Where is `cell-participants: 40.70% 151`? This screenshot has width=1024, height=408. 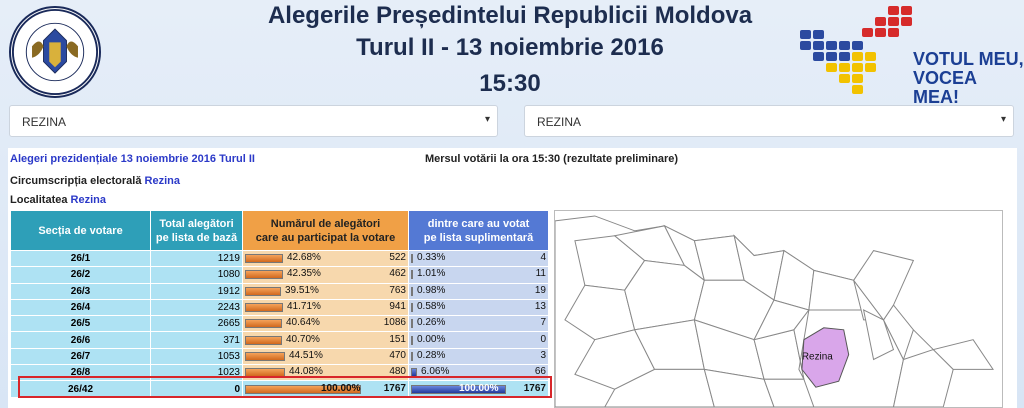
cell-participants: 40.70% 151 is located at coordinates (325, 340).